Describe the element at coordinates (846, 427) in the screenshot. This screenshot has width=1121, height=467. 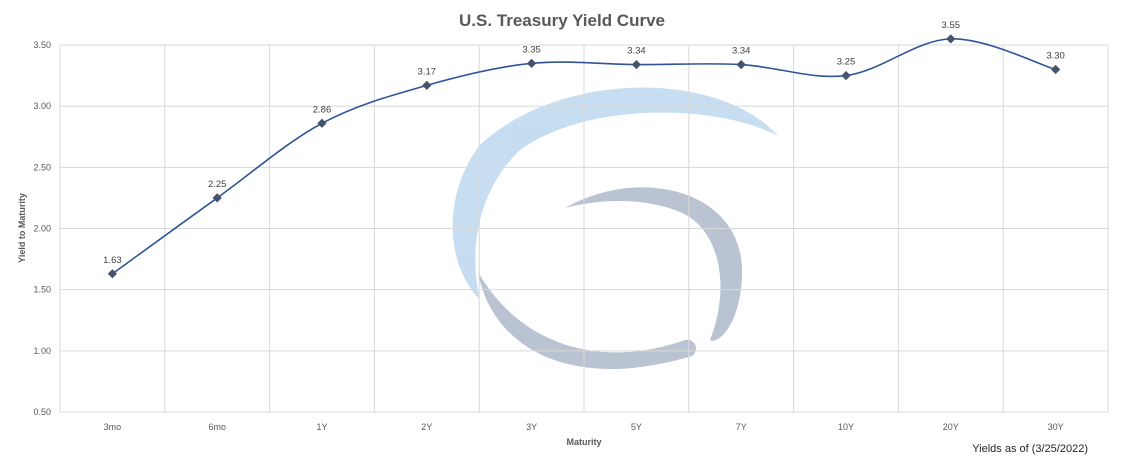
I see `x-tick-label: 10Y` at that location.